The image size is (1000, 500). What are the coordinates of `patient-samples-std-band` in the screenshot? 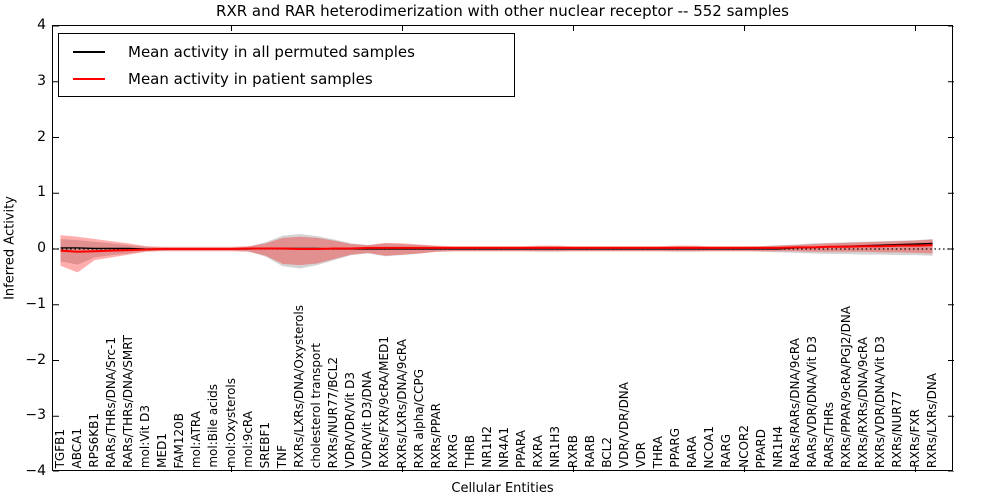 It's located at (496, 254).